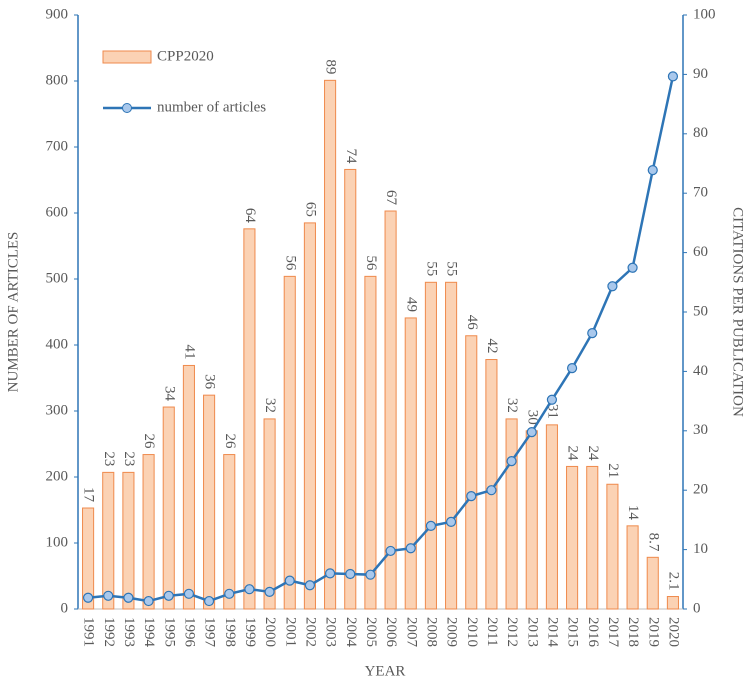  I want to click on data-label: 30, so click(532, 417).